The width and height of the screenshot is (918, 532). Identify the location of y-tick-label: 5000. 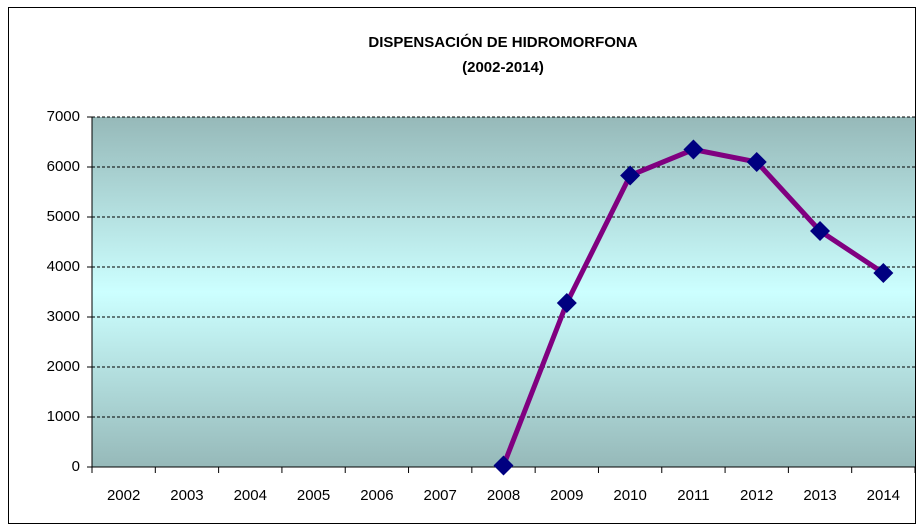
(63, 216).